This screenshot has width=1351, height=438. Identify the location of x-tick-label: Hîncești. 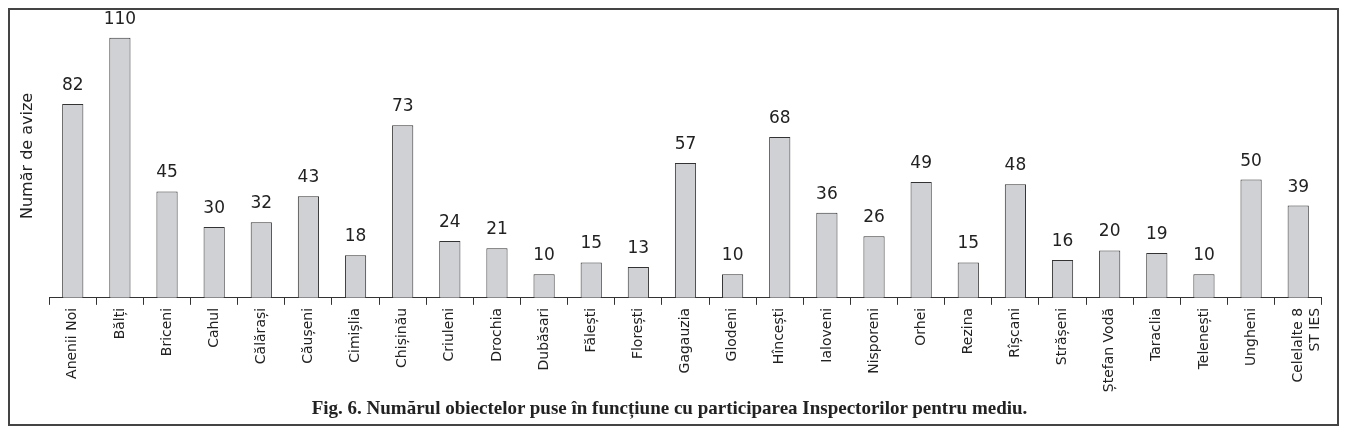
(779, 336).